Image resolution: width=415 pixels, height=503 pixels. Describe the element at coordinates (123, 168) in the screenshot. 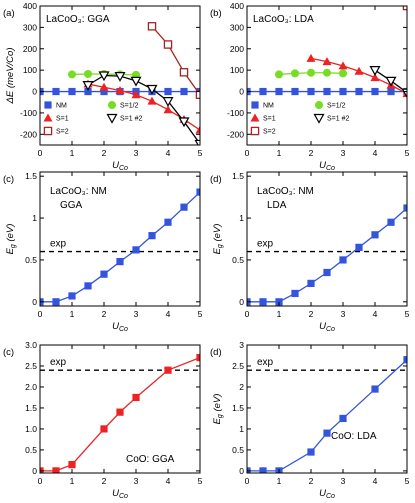

I see `x-axis-label-sub: Co` at that location.